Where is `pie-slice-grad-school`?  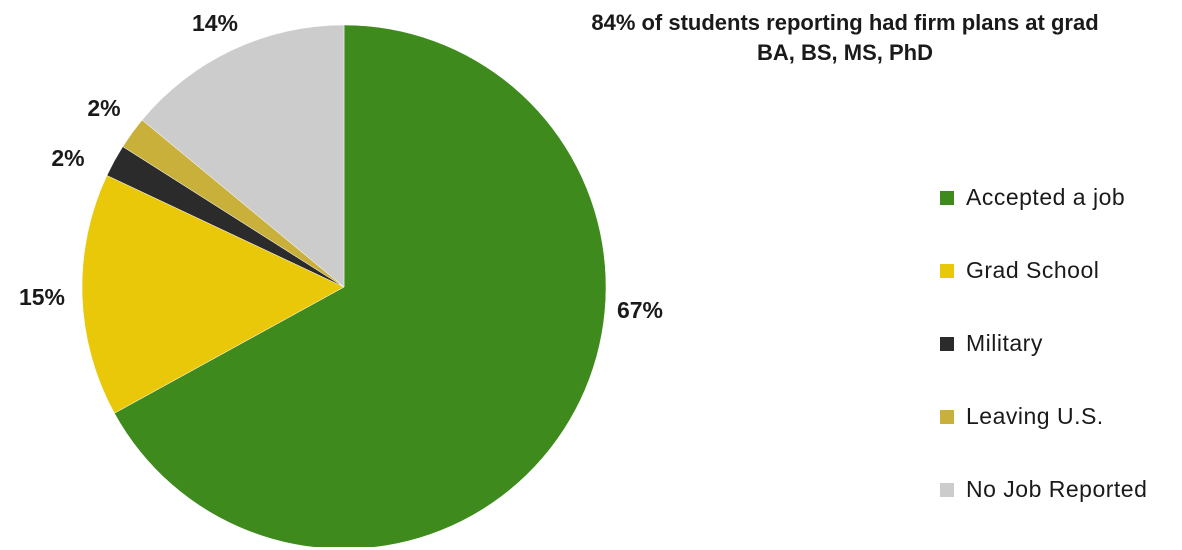
pie-slice-grad-school is located at coordinates (213, 294).